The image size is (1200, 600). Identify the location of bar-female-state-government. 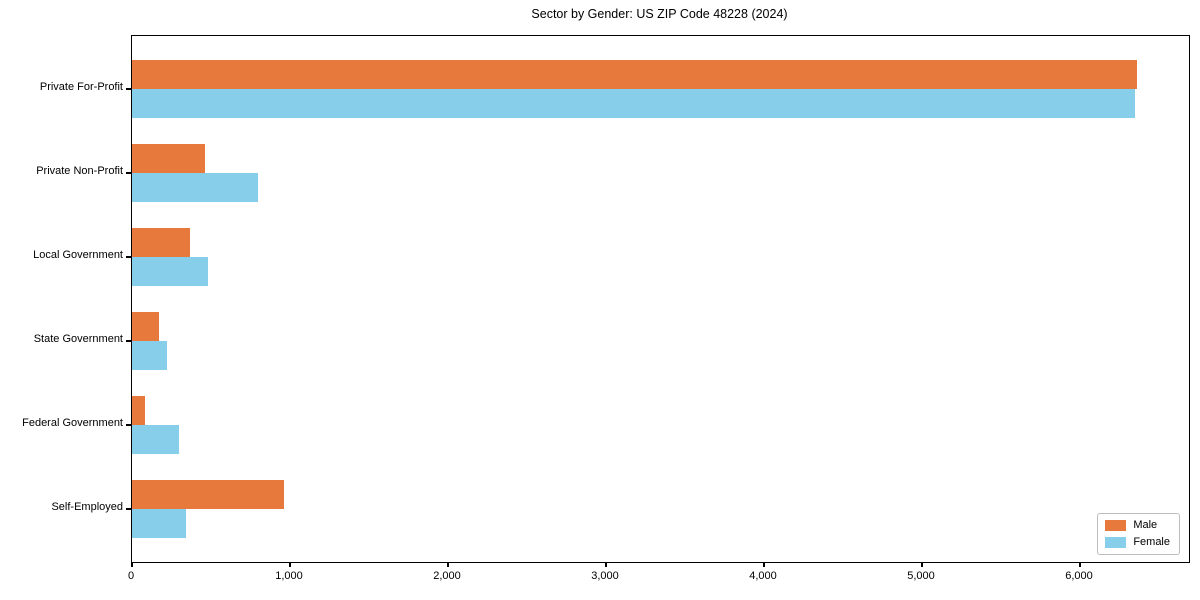
(149, 355).